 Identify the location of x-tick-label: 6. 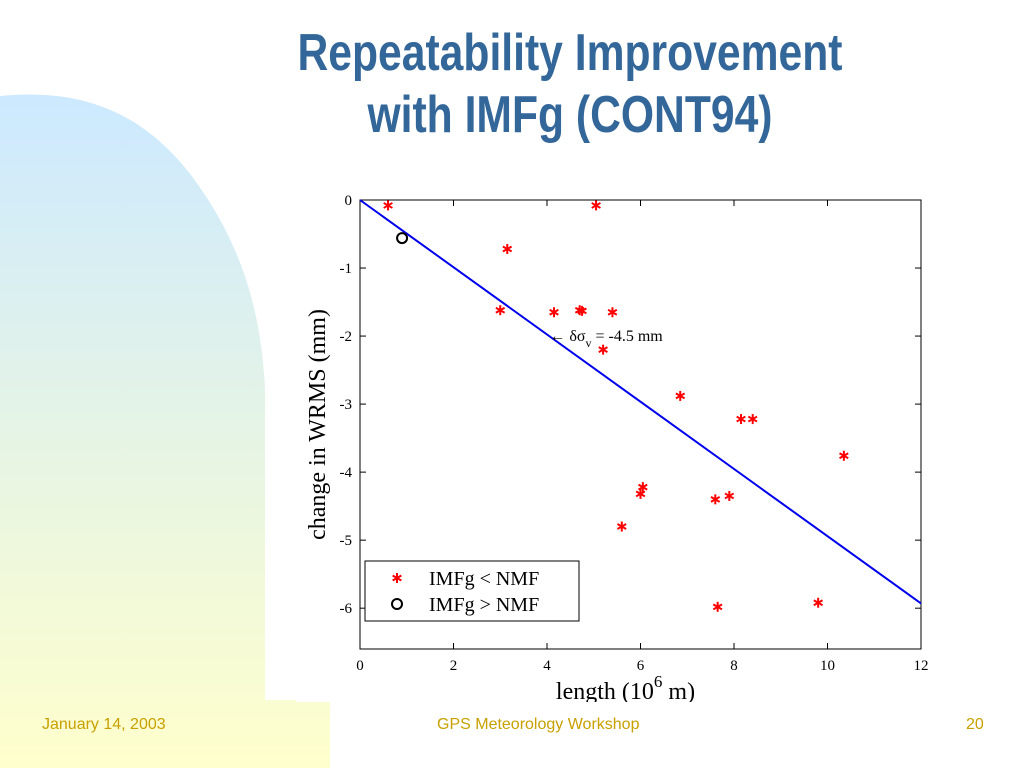
(641, 666).